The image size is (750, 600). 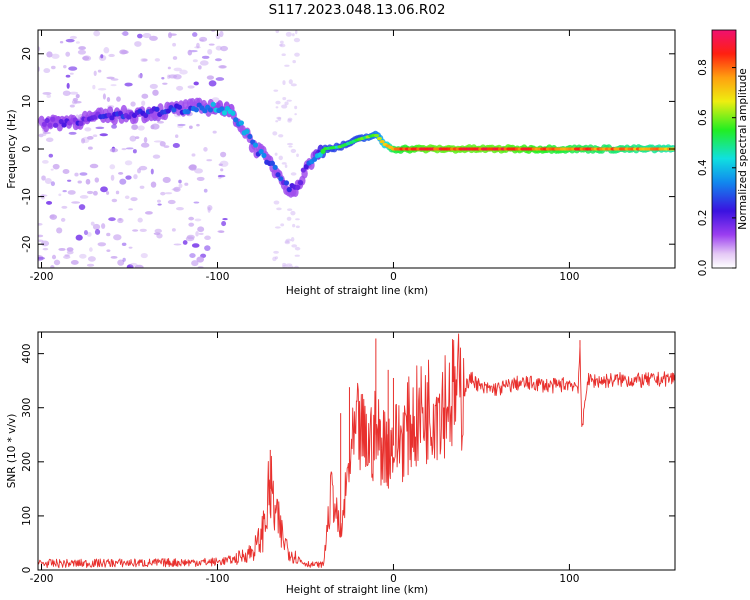 What do you see at coordinates (717, 152) in the screenshot?
I see `colorbar-ticks: 0.0 0.2 0.4 0.6 0.8` at bounding box center [717, 152].